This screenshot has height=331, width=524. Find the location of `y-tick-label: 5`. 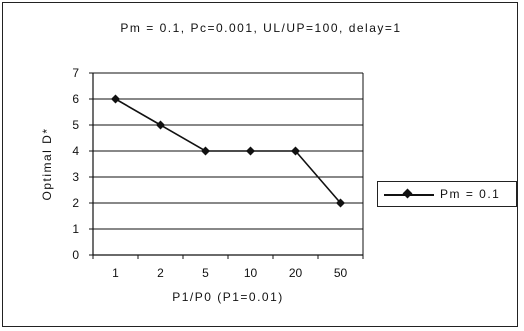

y-tick-label: 5 is located at coordinates (75, 125).